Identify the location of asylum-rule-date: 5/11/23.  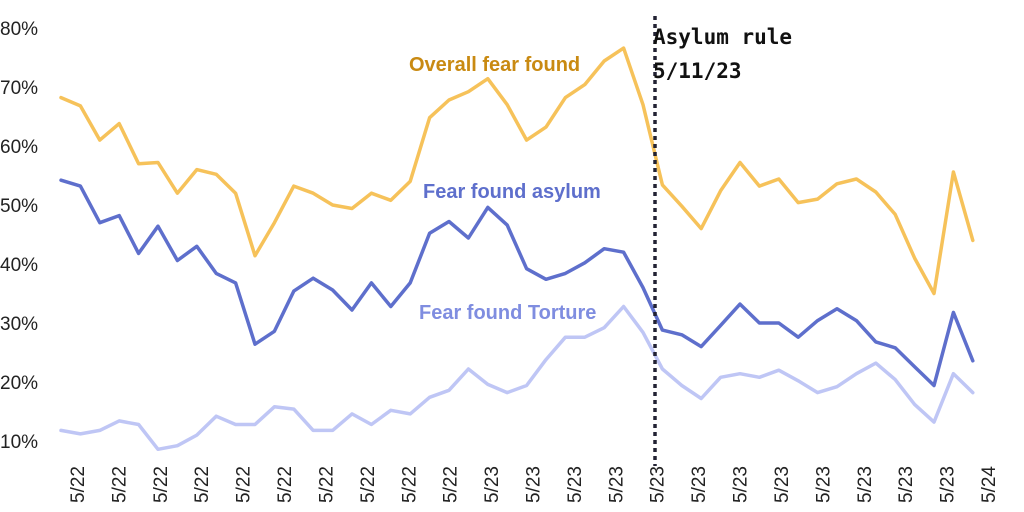
(697, 71).